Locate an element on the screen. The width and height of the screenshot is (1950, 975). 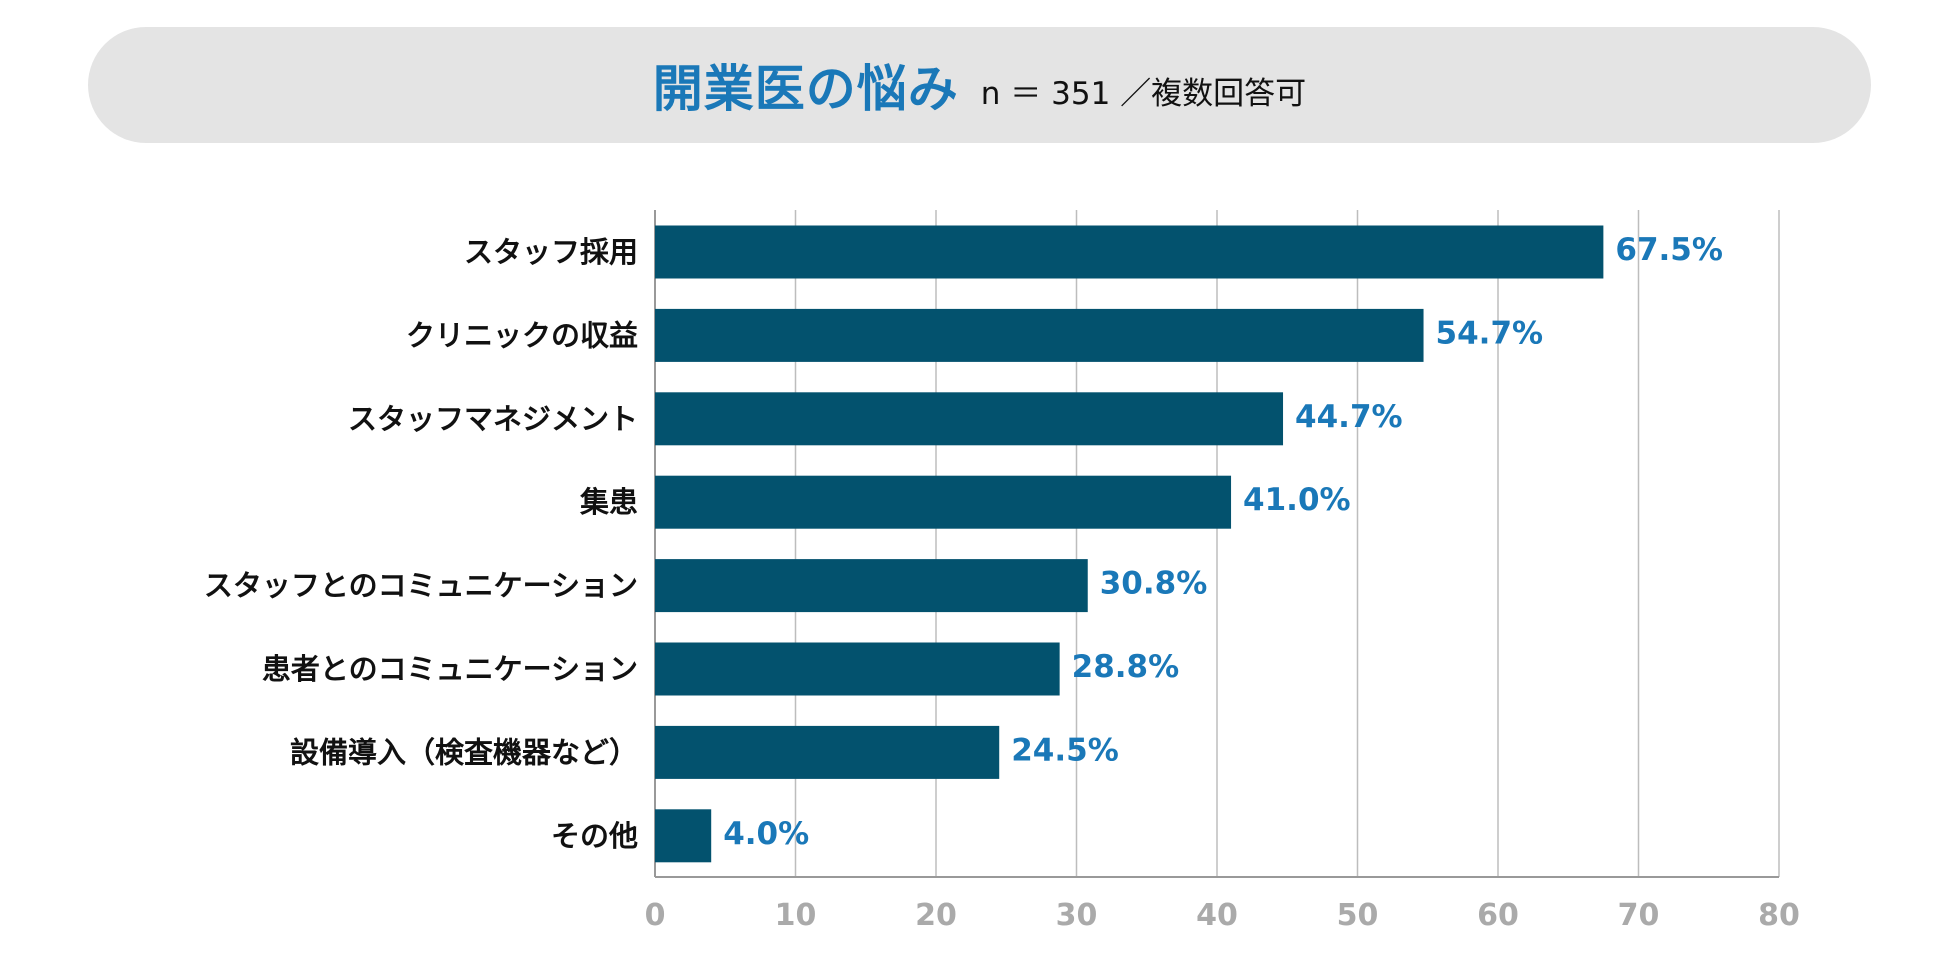
category-label-7: 設備導入（検査機器など） is located at coordinates (464, 752).